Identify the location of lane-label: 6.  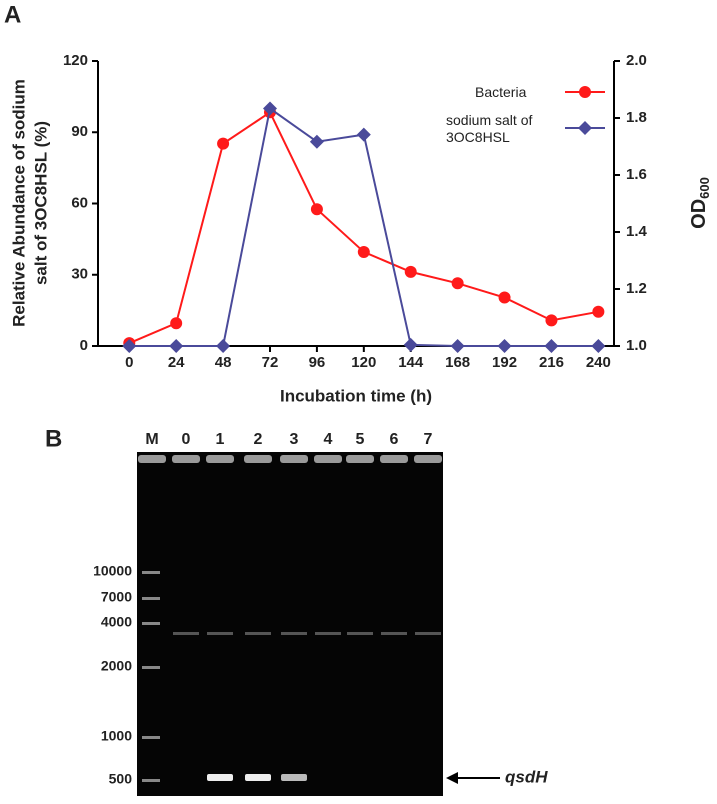
(394, 439).